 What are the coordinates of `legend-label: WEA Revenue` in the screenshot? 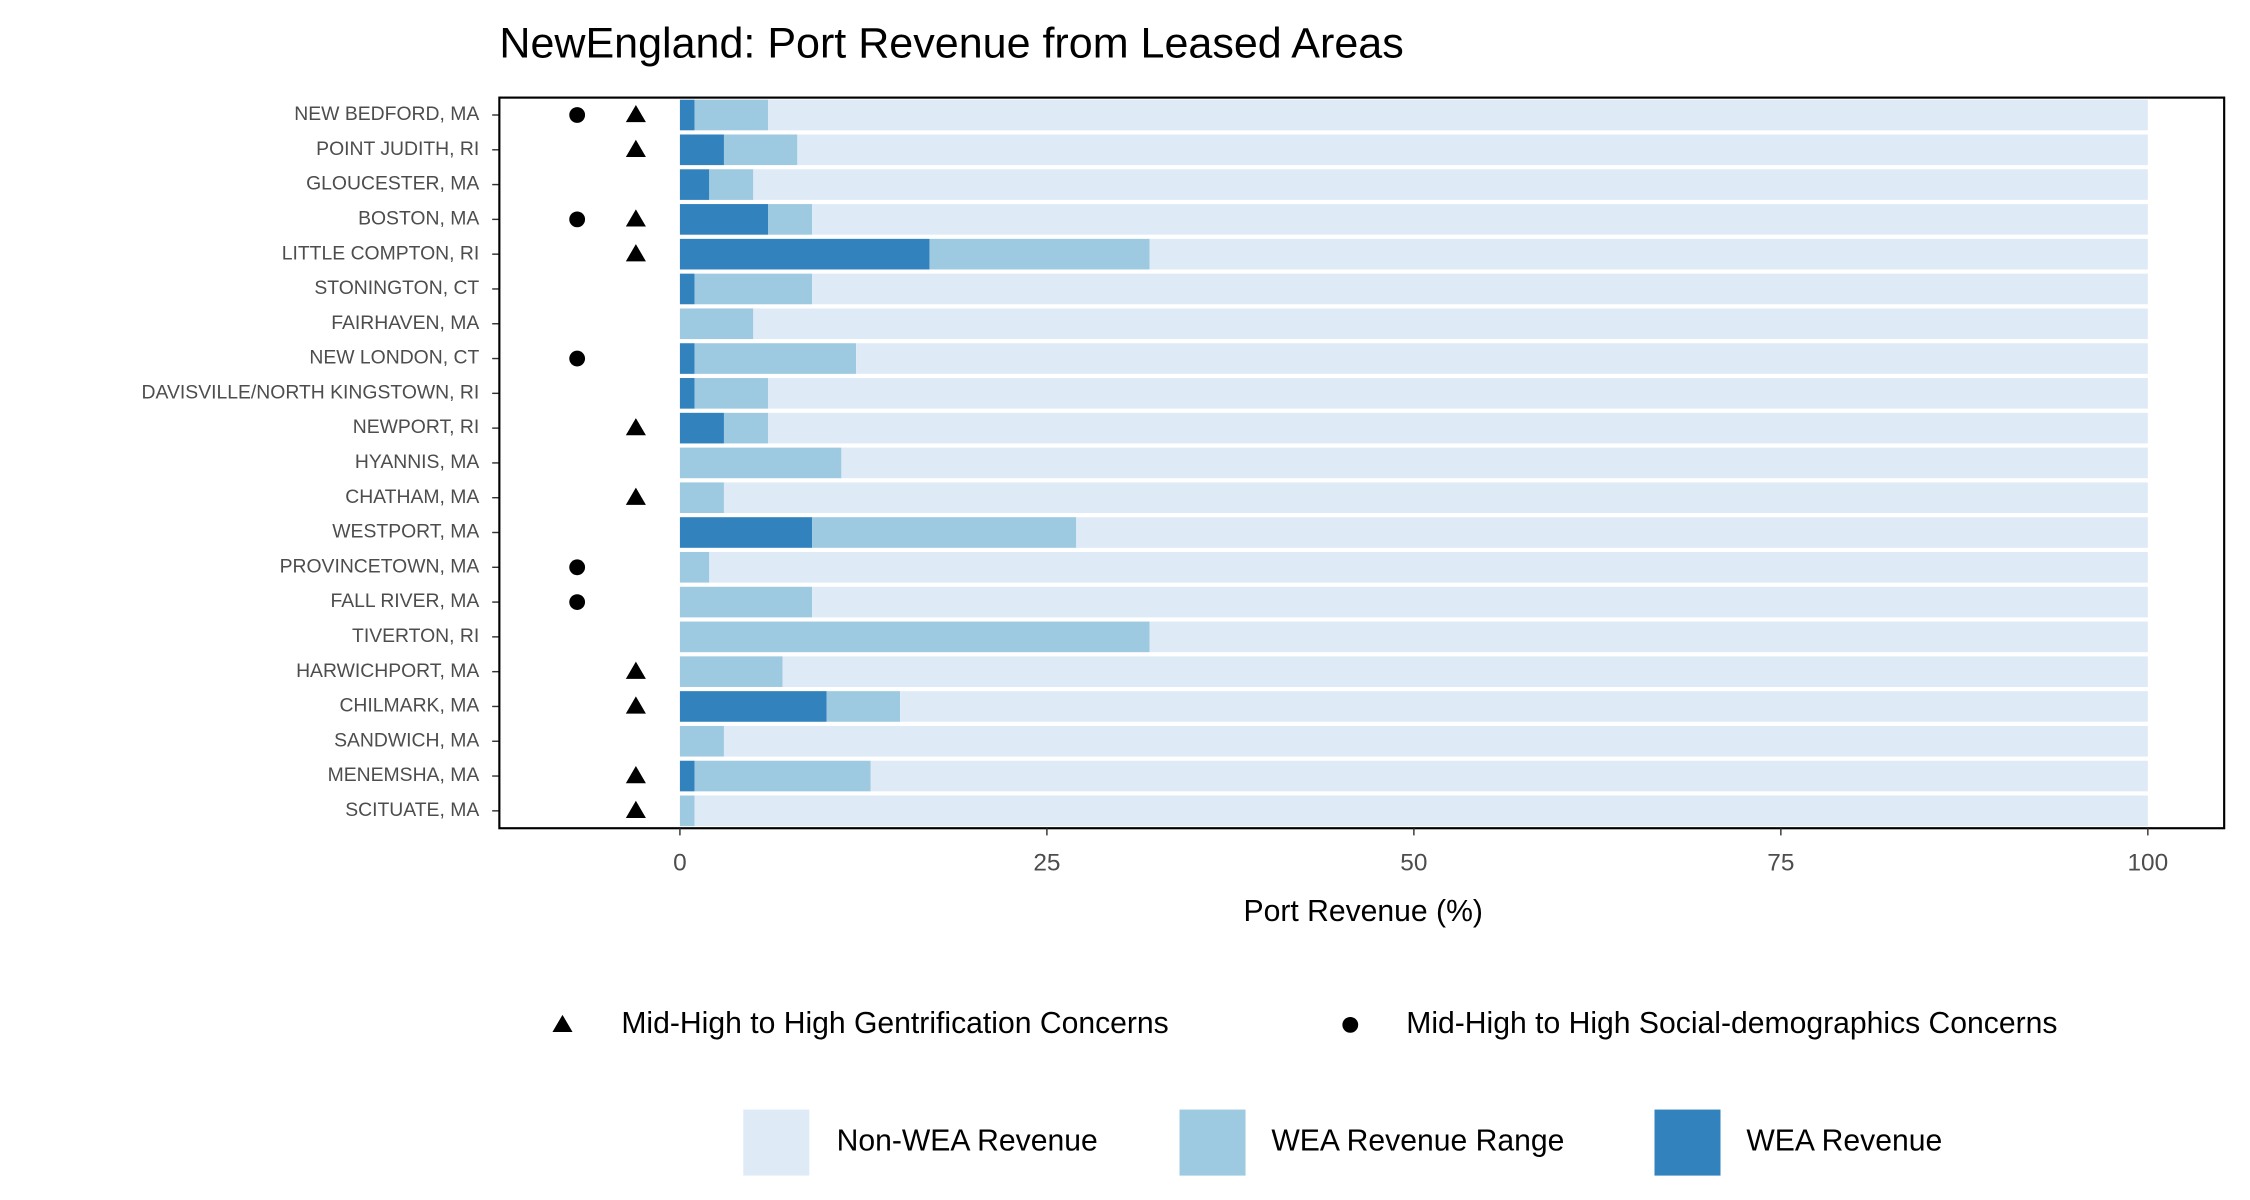 It's located at (1844, 1141).